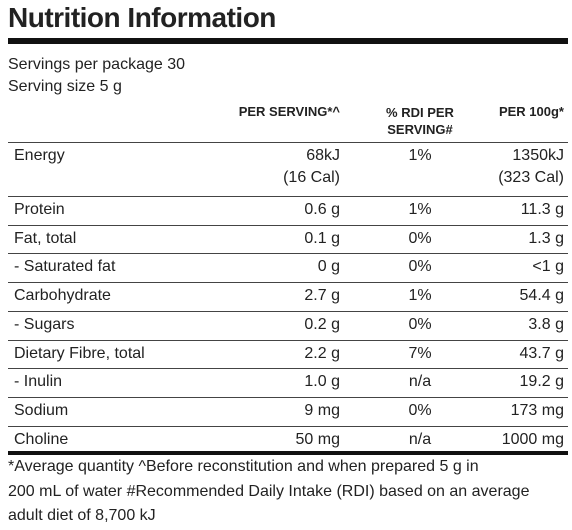 Image resolution: width=572 pixels, height=530 pixels. What do you see at coordinates (420, 121) in the screenshot?
I see `header: % RDI PER SERVING#` at bounding box center [420, 121].